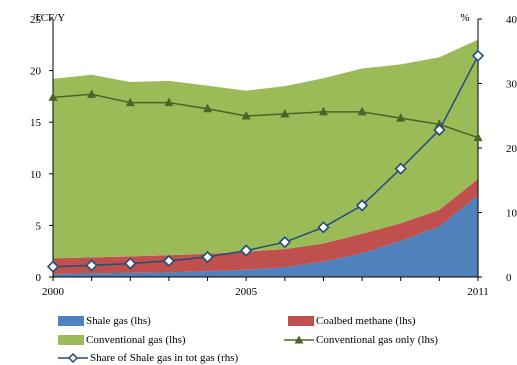 Image resolution: width=517 pixels, height=365 pixels. What do you see at coordinates (39, 278) in the screenshot?
I see `left-tick-label: 0` at bounding box center [39, 278].